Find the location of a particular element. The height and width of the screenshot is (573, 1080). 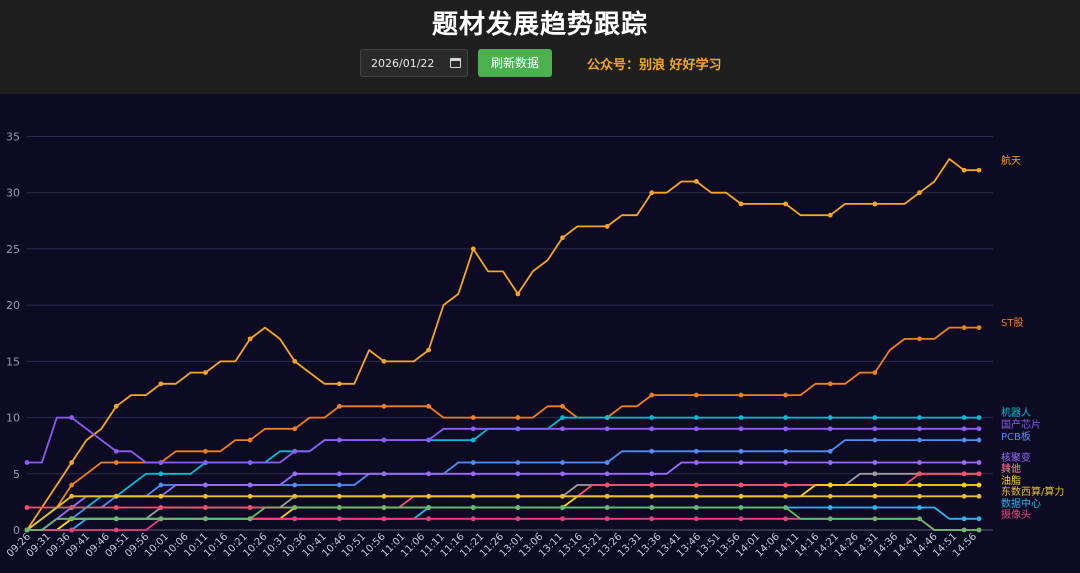

wechat-notice: 公众号：别浪 好好学习 is located at coordinates (654, 65).